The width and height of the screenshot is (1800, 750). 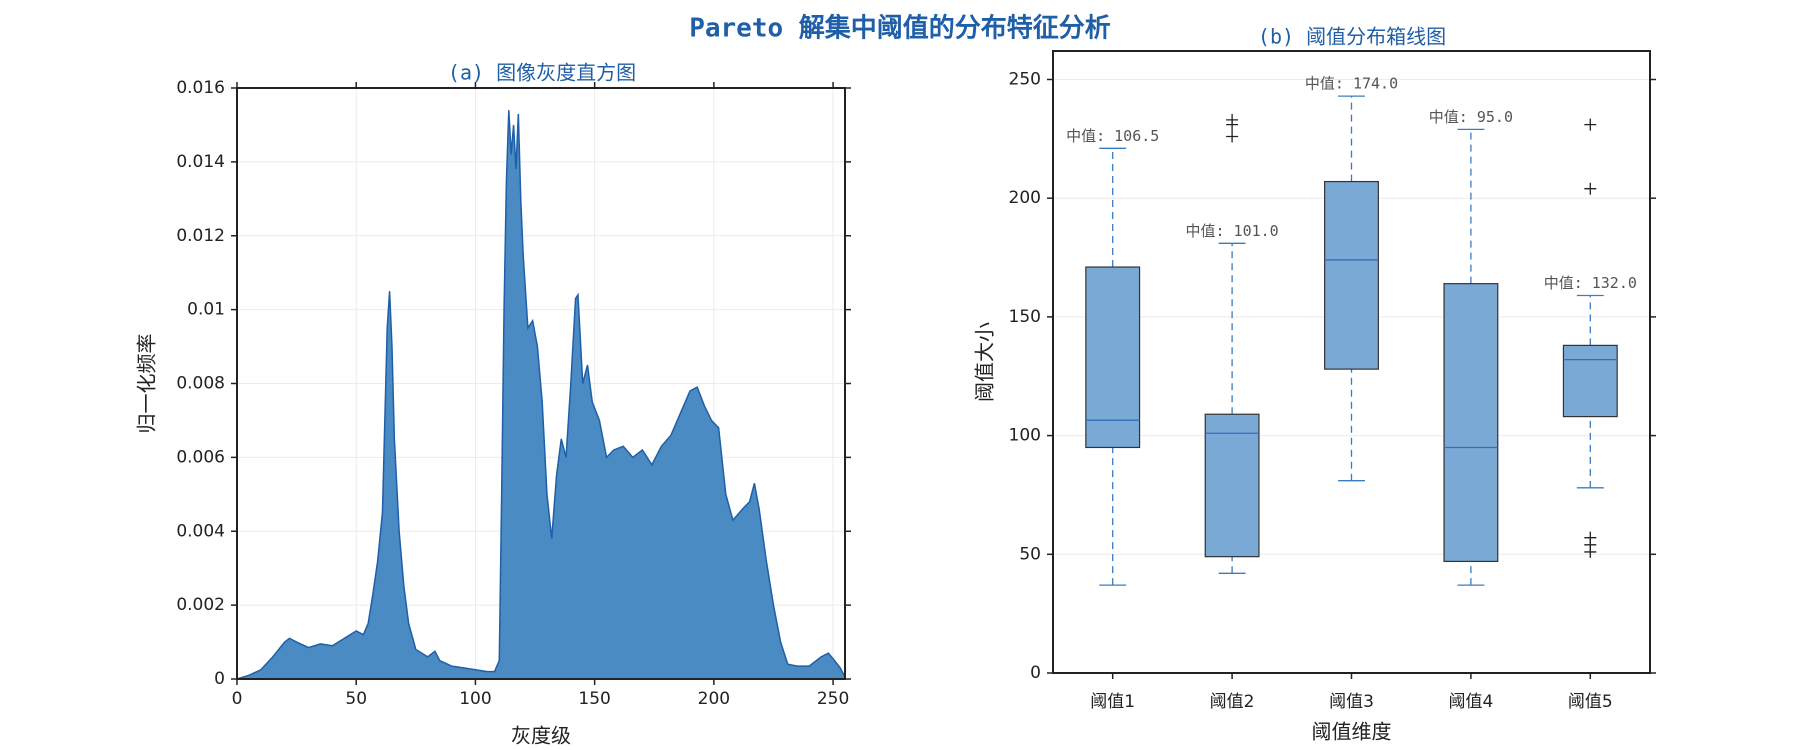 I want to click on figure-title: Pareto 解集中阈值的分布特征分析, so click(x=900, y=28).